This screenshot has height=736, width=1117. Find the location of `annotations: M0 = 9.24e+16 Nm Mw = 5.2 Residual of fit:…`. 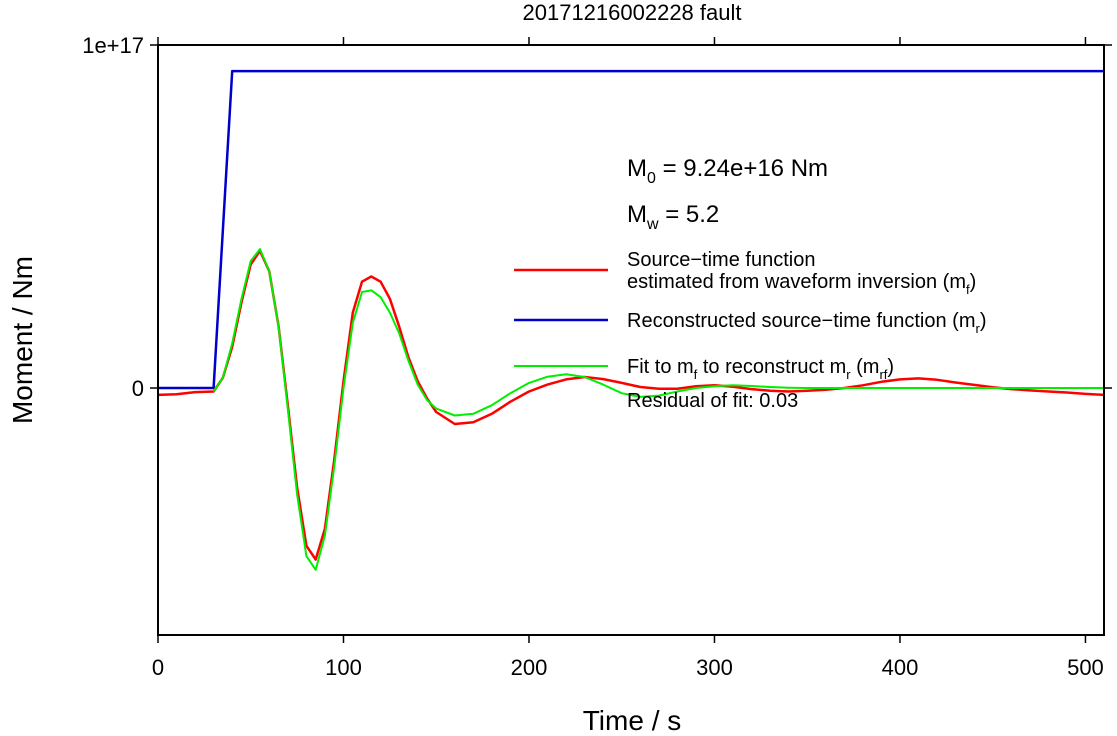

annotations: M0 = 9.24e+16 Nm Mw = 5.2 Residual of fit:… is located at coordinates (727, 283).